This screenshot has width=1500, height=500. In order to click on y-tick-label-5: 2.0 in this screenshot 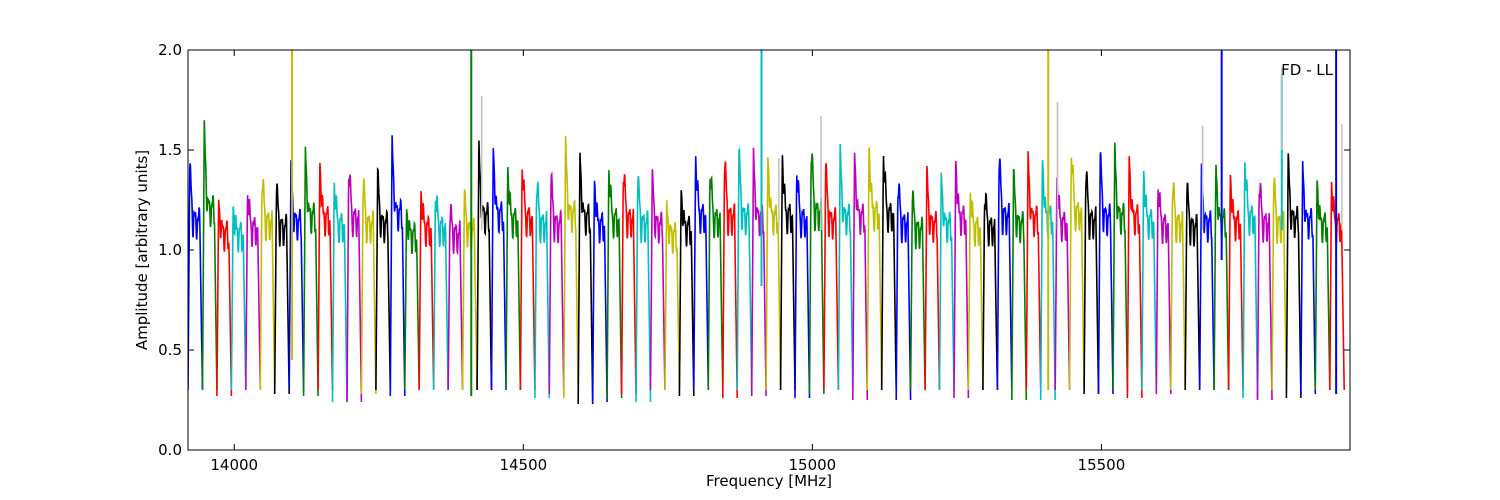, I will do `click(170, 50)`.